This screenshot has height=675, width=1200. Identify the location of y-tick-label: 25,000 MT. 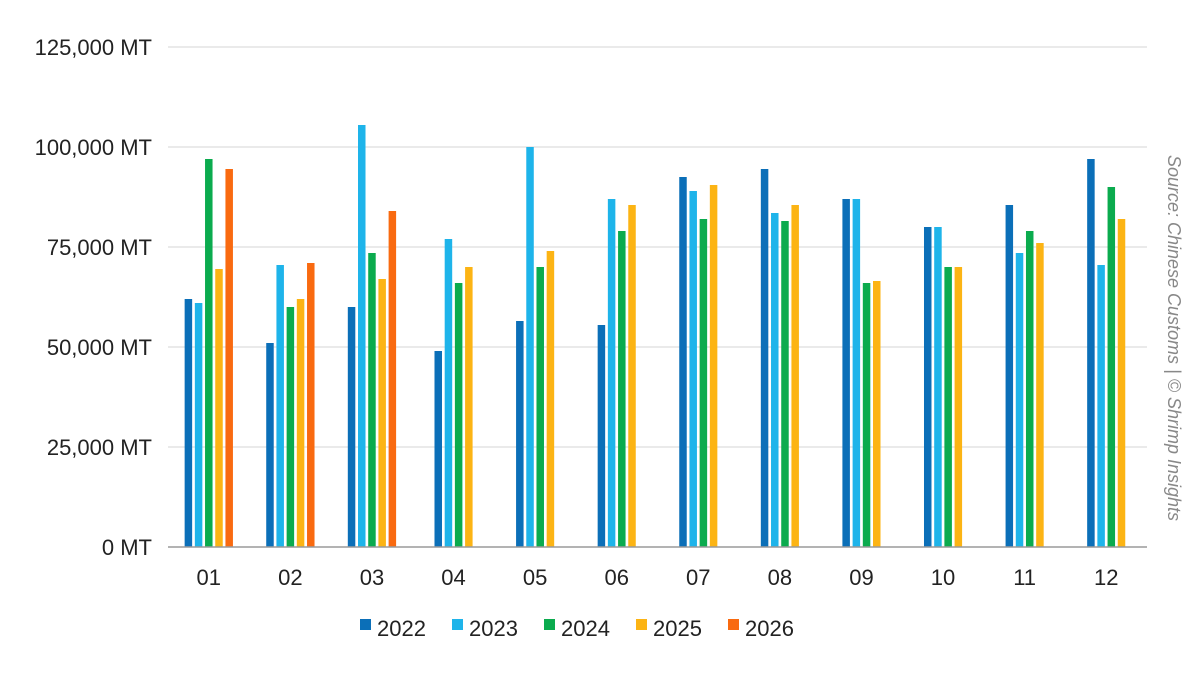
(99, 447).